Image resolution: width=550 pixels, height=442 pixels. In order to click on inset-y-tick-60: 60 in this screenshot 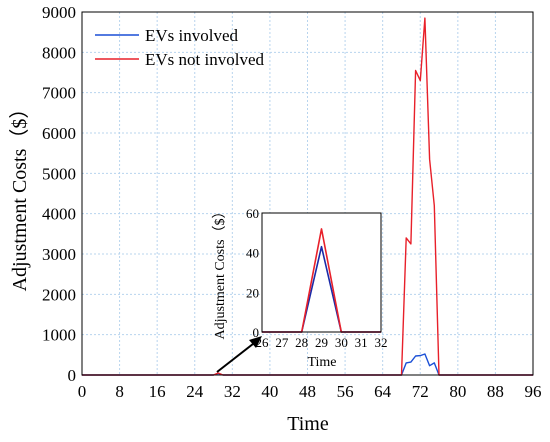, I will do `click(252, 213)`.